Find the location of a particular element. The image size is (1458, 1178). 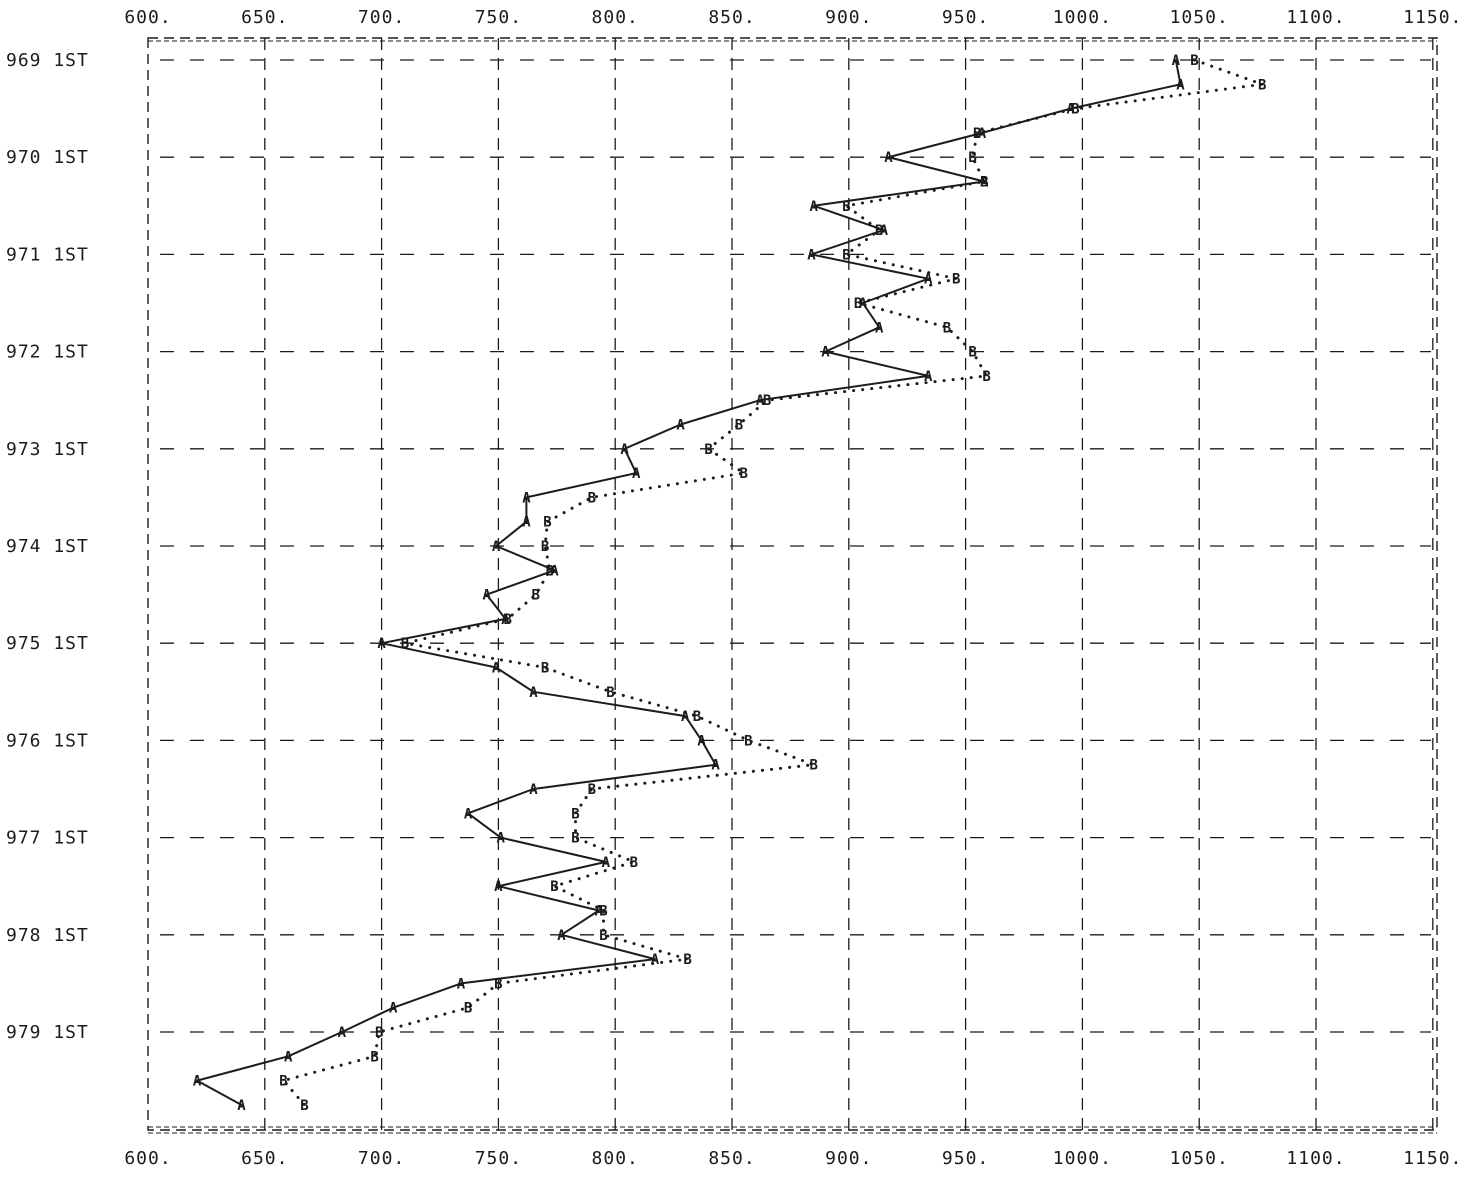

x-tick-label-top: 950. is located at coordinates (965, 17).